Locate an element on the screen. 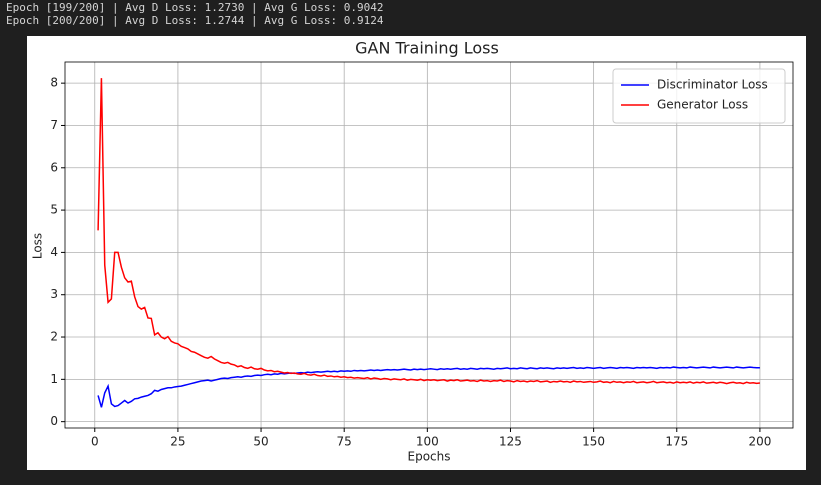  legend-label: Generator Loss is located at coordinates (702, 105).